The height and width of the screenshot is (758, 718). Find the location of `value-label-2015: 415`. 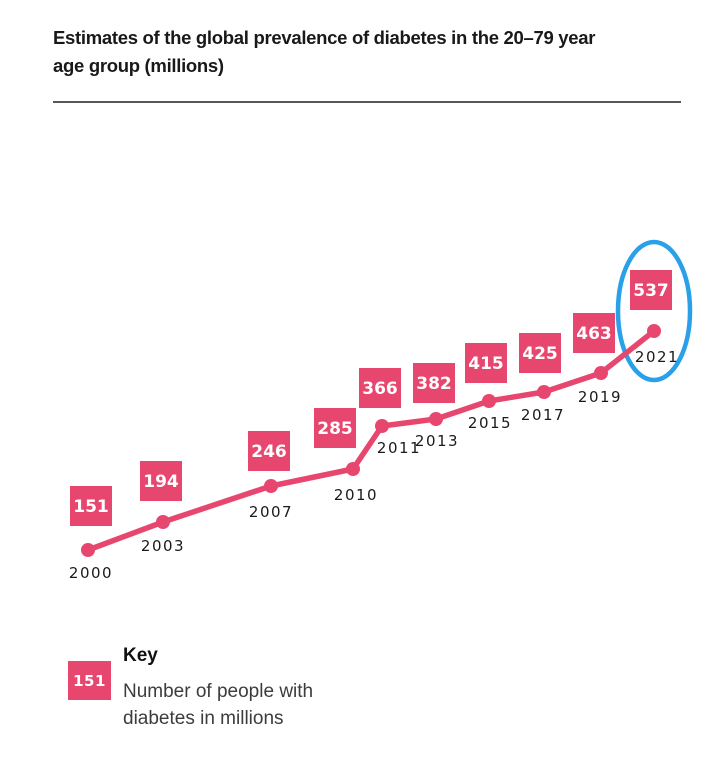

value-label-2015: 415 is located at coordinates (486, 364).